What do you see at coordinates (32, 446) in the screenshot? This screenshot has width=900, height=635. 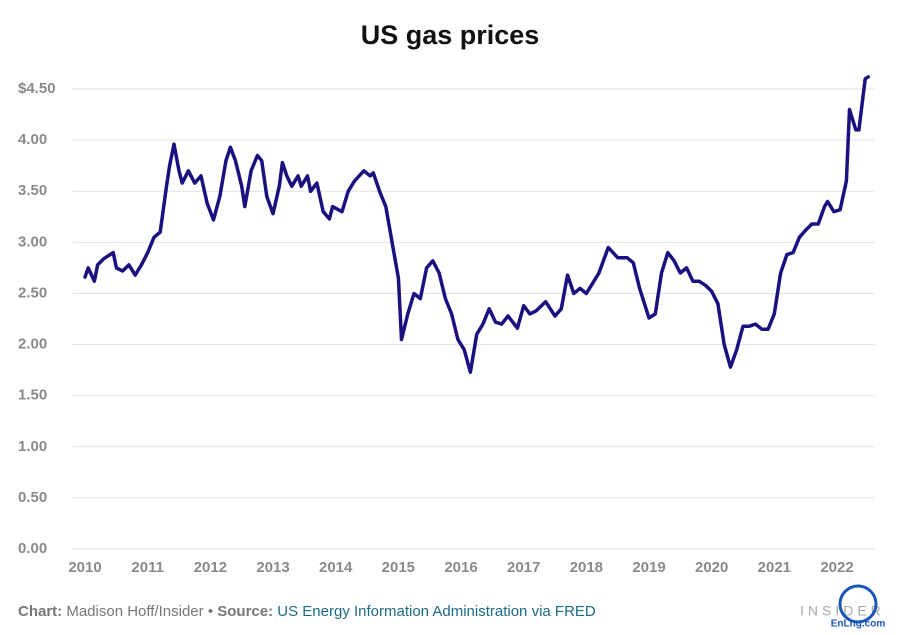 I see `y-tick-label: 1.00` at bounding box center [32, 446].